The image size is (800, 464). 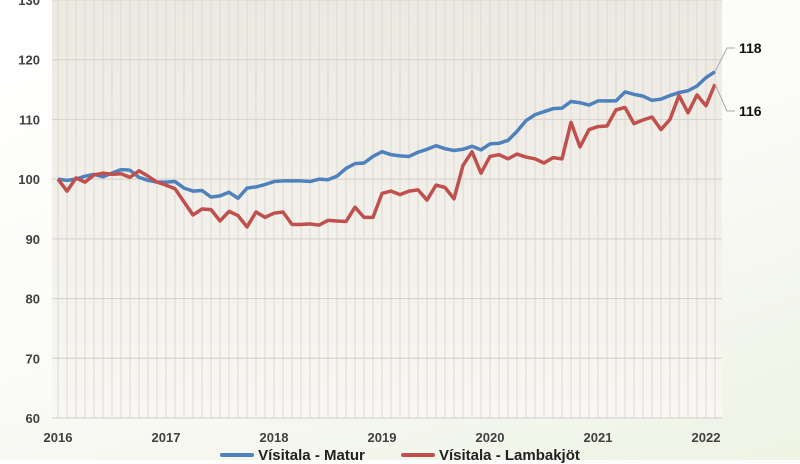 What do you see at coordinates (29, 60) in the screenshot?
I see `y-tick-label: 120` at bounding box center [29, 60].